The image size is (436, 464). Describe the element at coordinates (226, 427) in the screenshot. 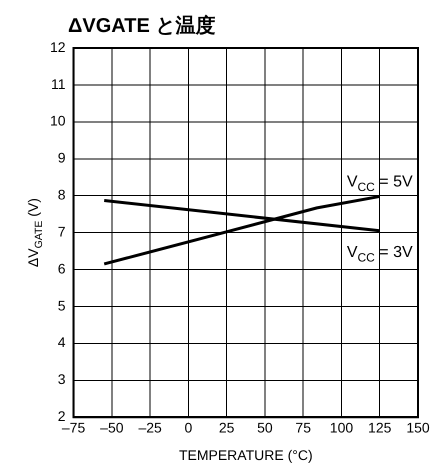

I see `x-tick-label: 25` at that location.